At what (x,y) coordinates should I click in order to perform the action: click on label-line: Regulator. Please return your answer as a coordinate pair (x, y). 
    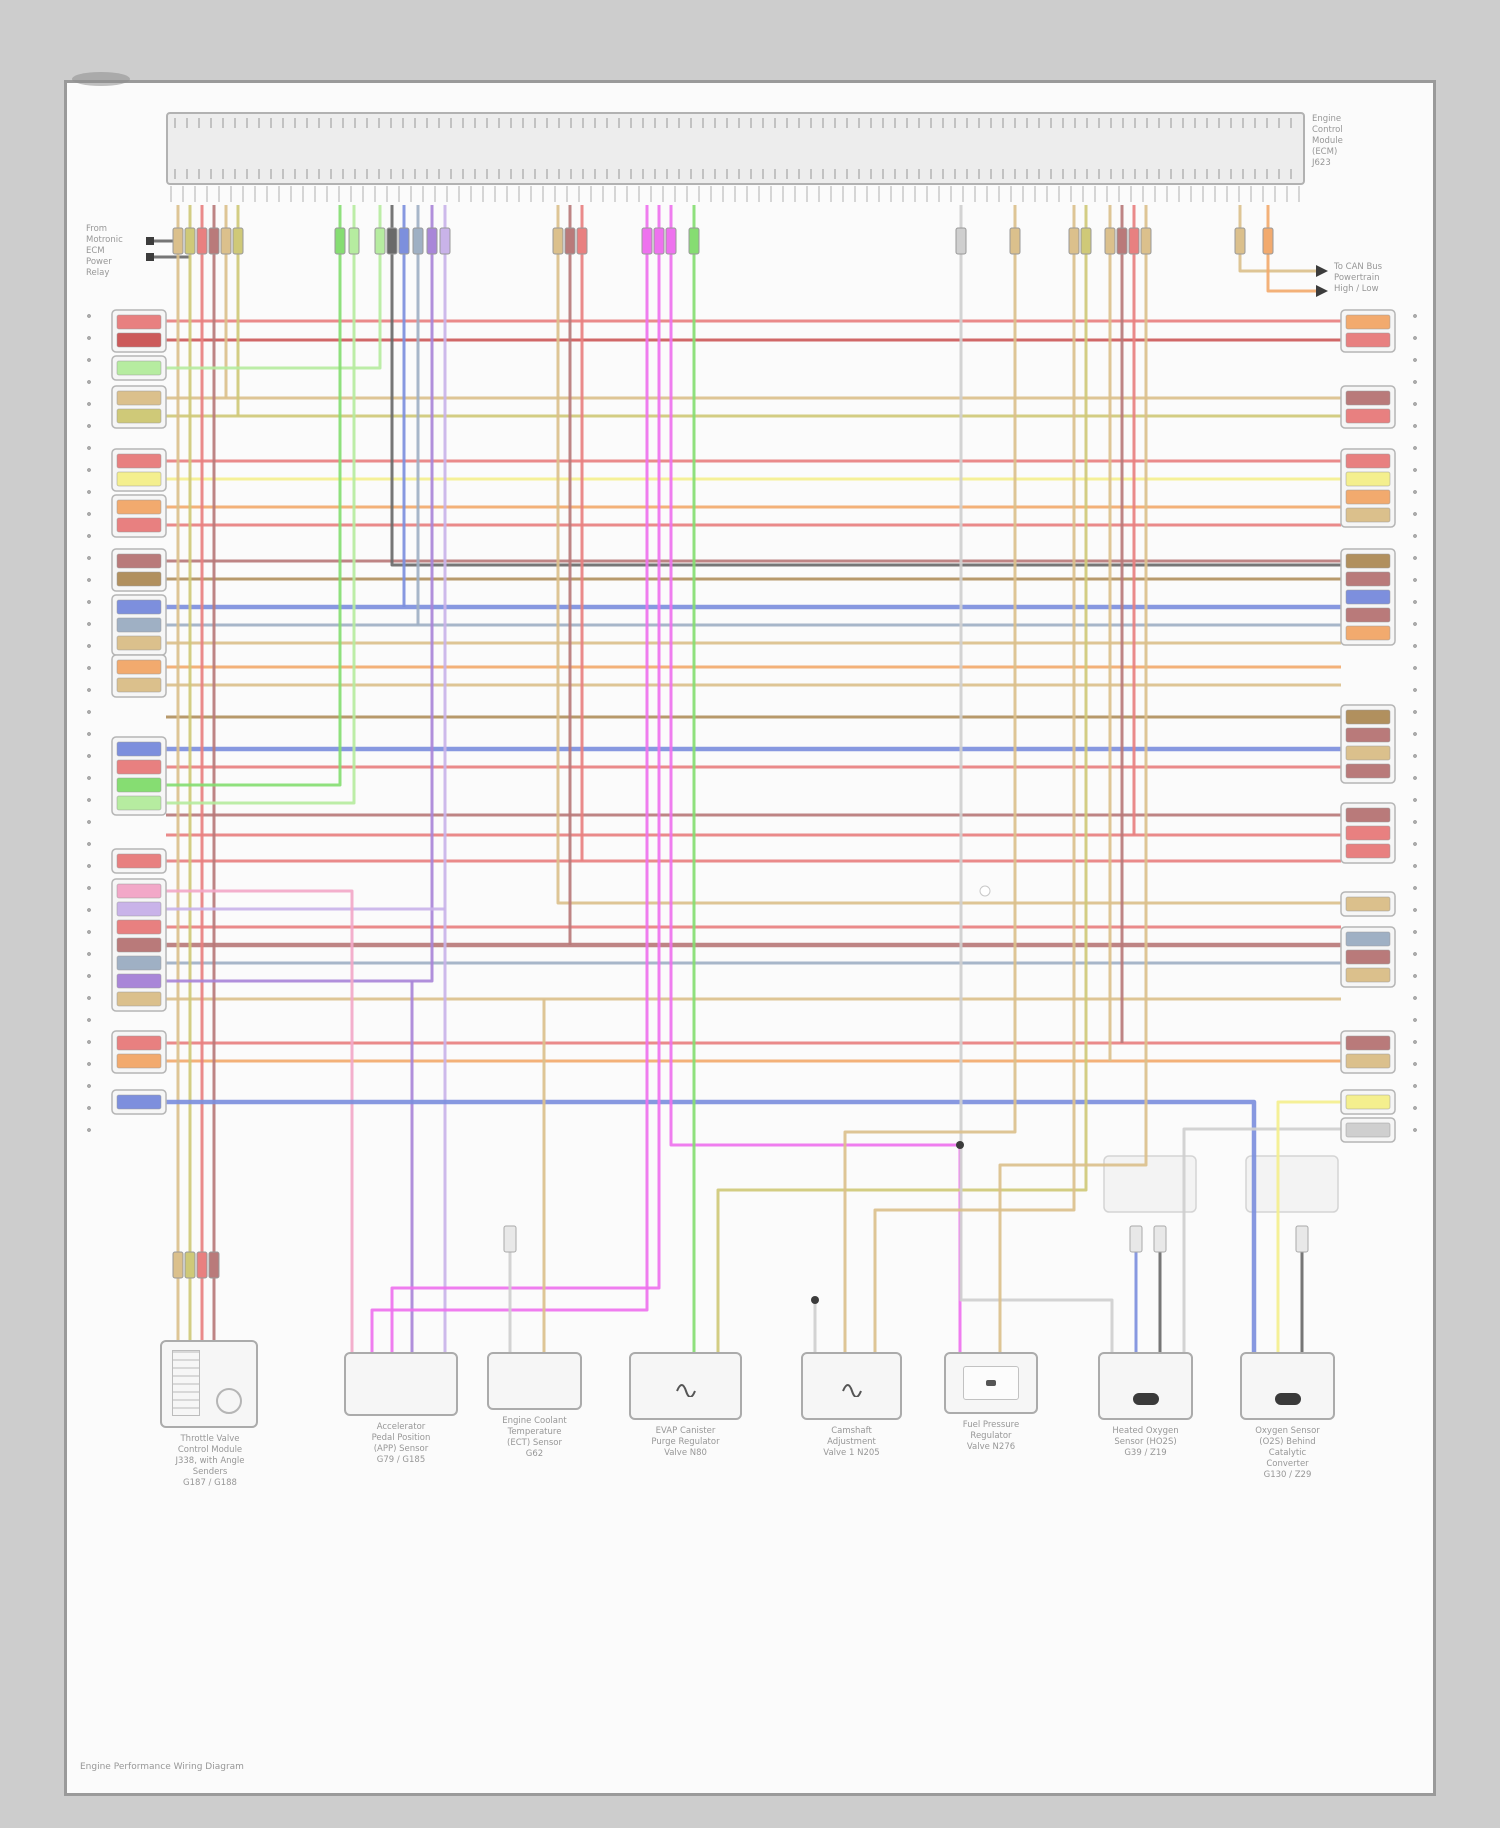
    Looking at the image, I should click on (991, 1435).